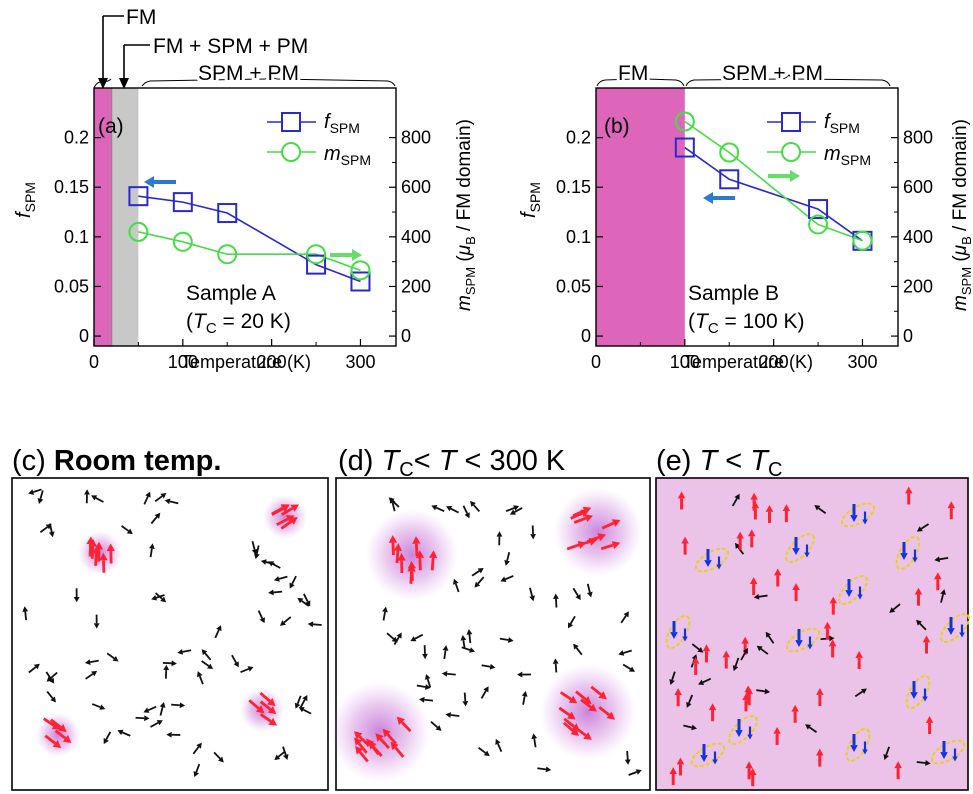 The width and height of the screenshot is (973, 794). I want to click on y-right-tick-label: 0, so click(406, 336).